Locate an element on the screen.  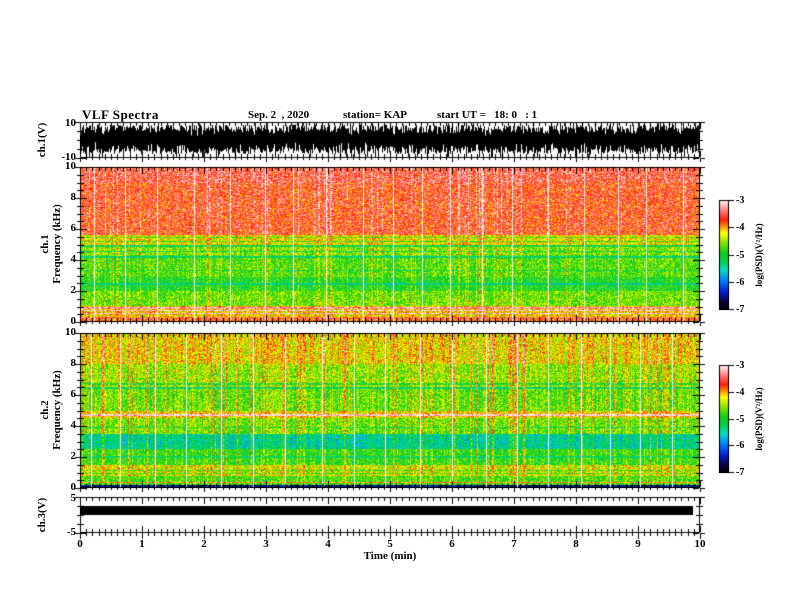
ch3-waveform-canvas is located at coordinates (390, 515).